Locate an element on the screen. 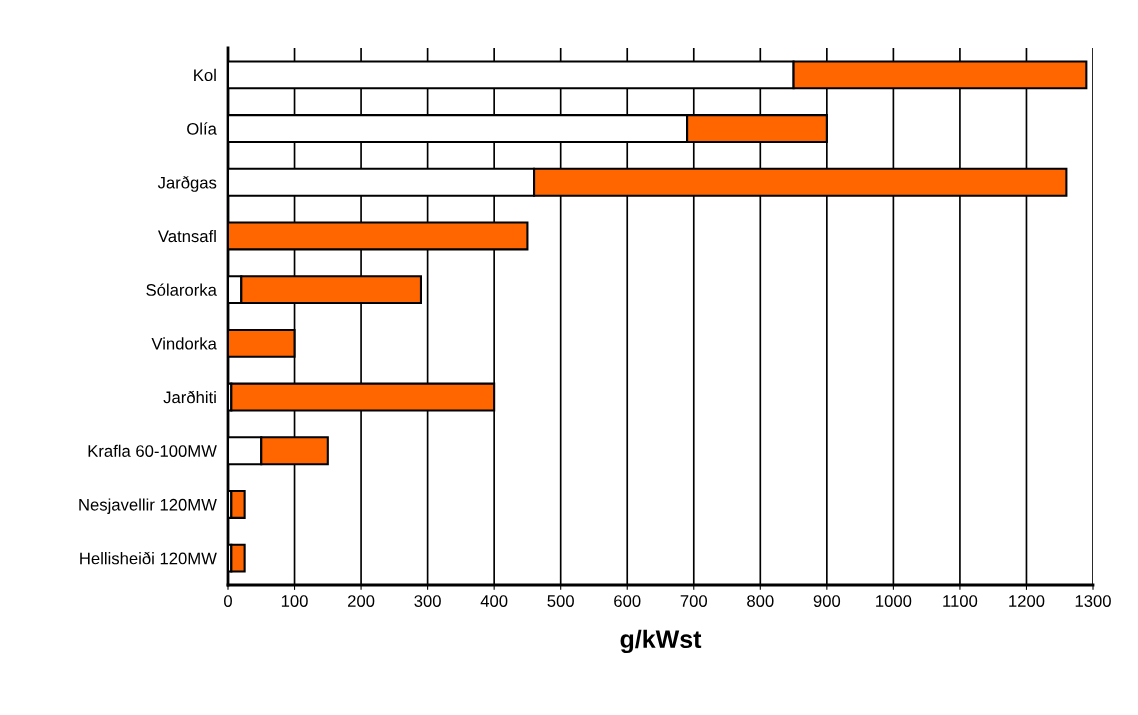  x-tick-label: 800 is located at coordinates (760, 601).